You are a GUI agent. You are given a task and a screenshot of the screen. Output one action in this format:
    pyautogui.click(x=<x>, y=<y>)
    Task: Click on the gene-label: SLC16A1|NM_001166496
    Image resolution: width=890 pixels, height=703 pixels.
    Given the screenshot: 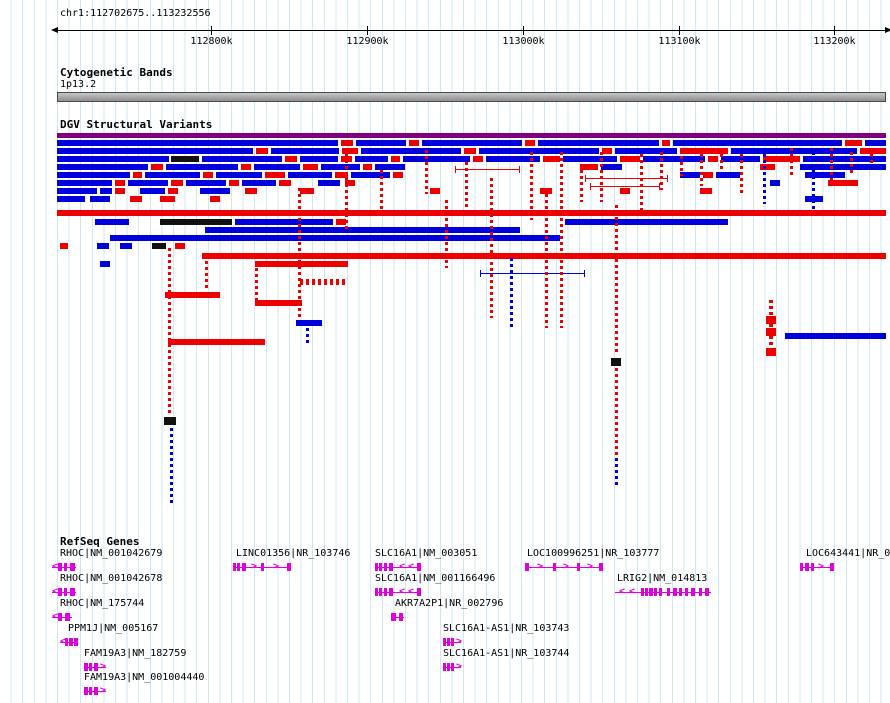 What is the action you would take?
    pyautogui.click(x=435, y=578)
    